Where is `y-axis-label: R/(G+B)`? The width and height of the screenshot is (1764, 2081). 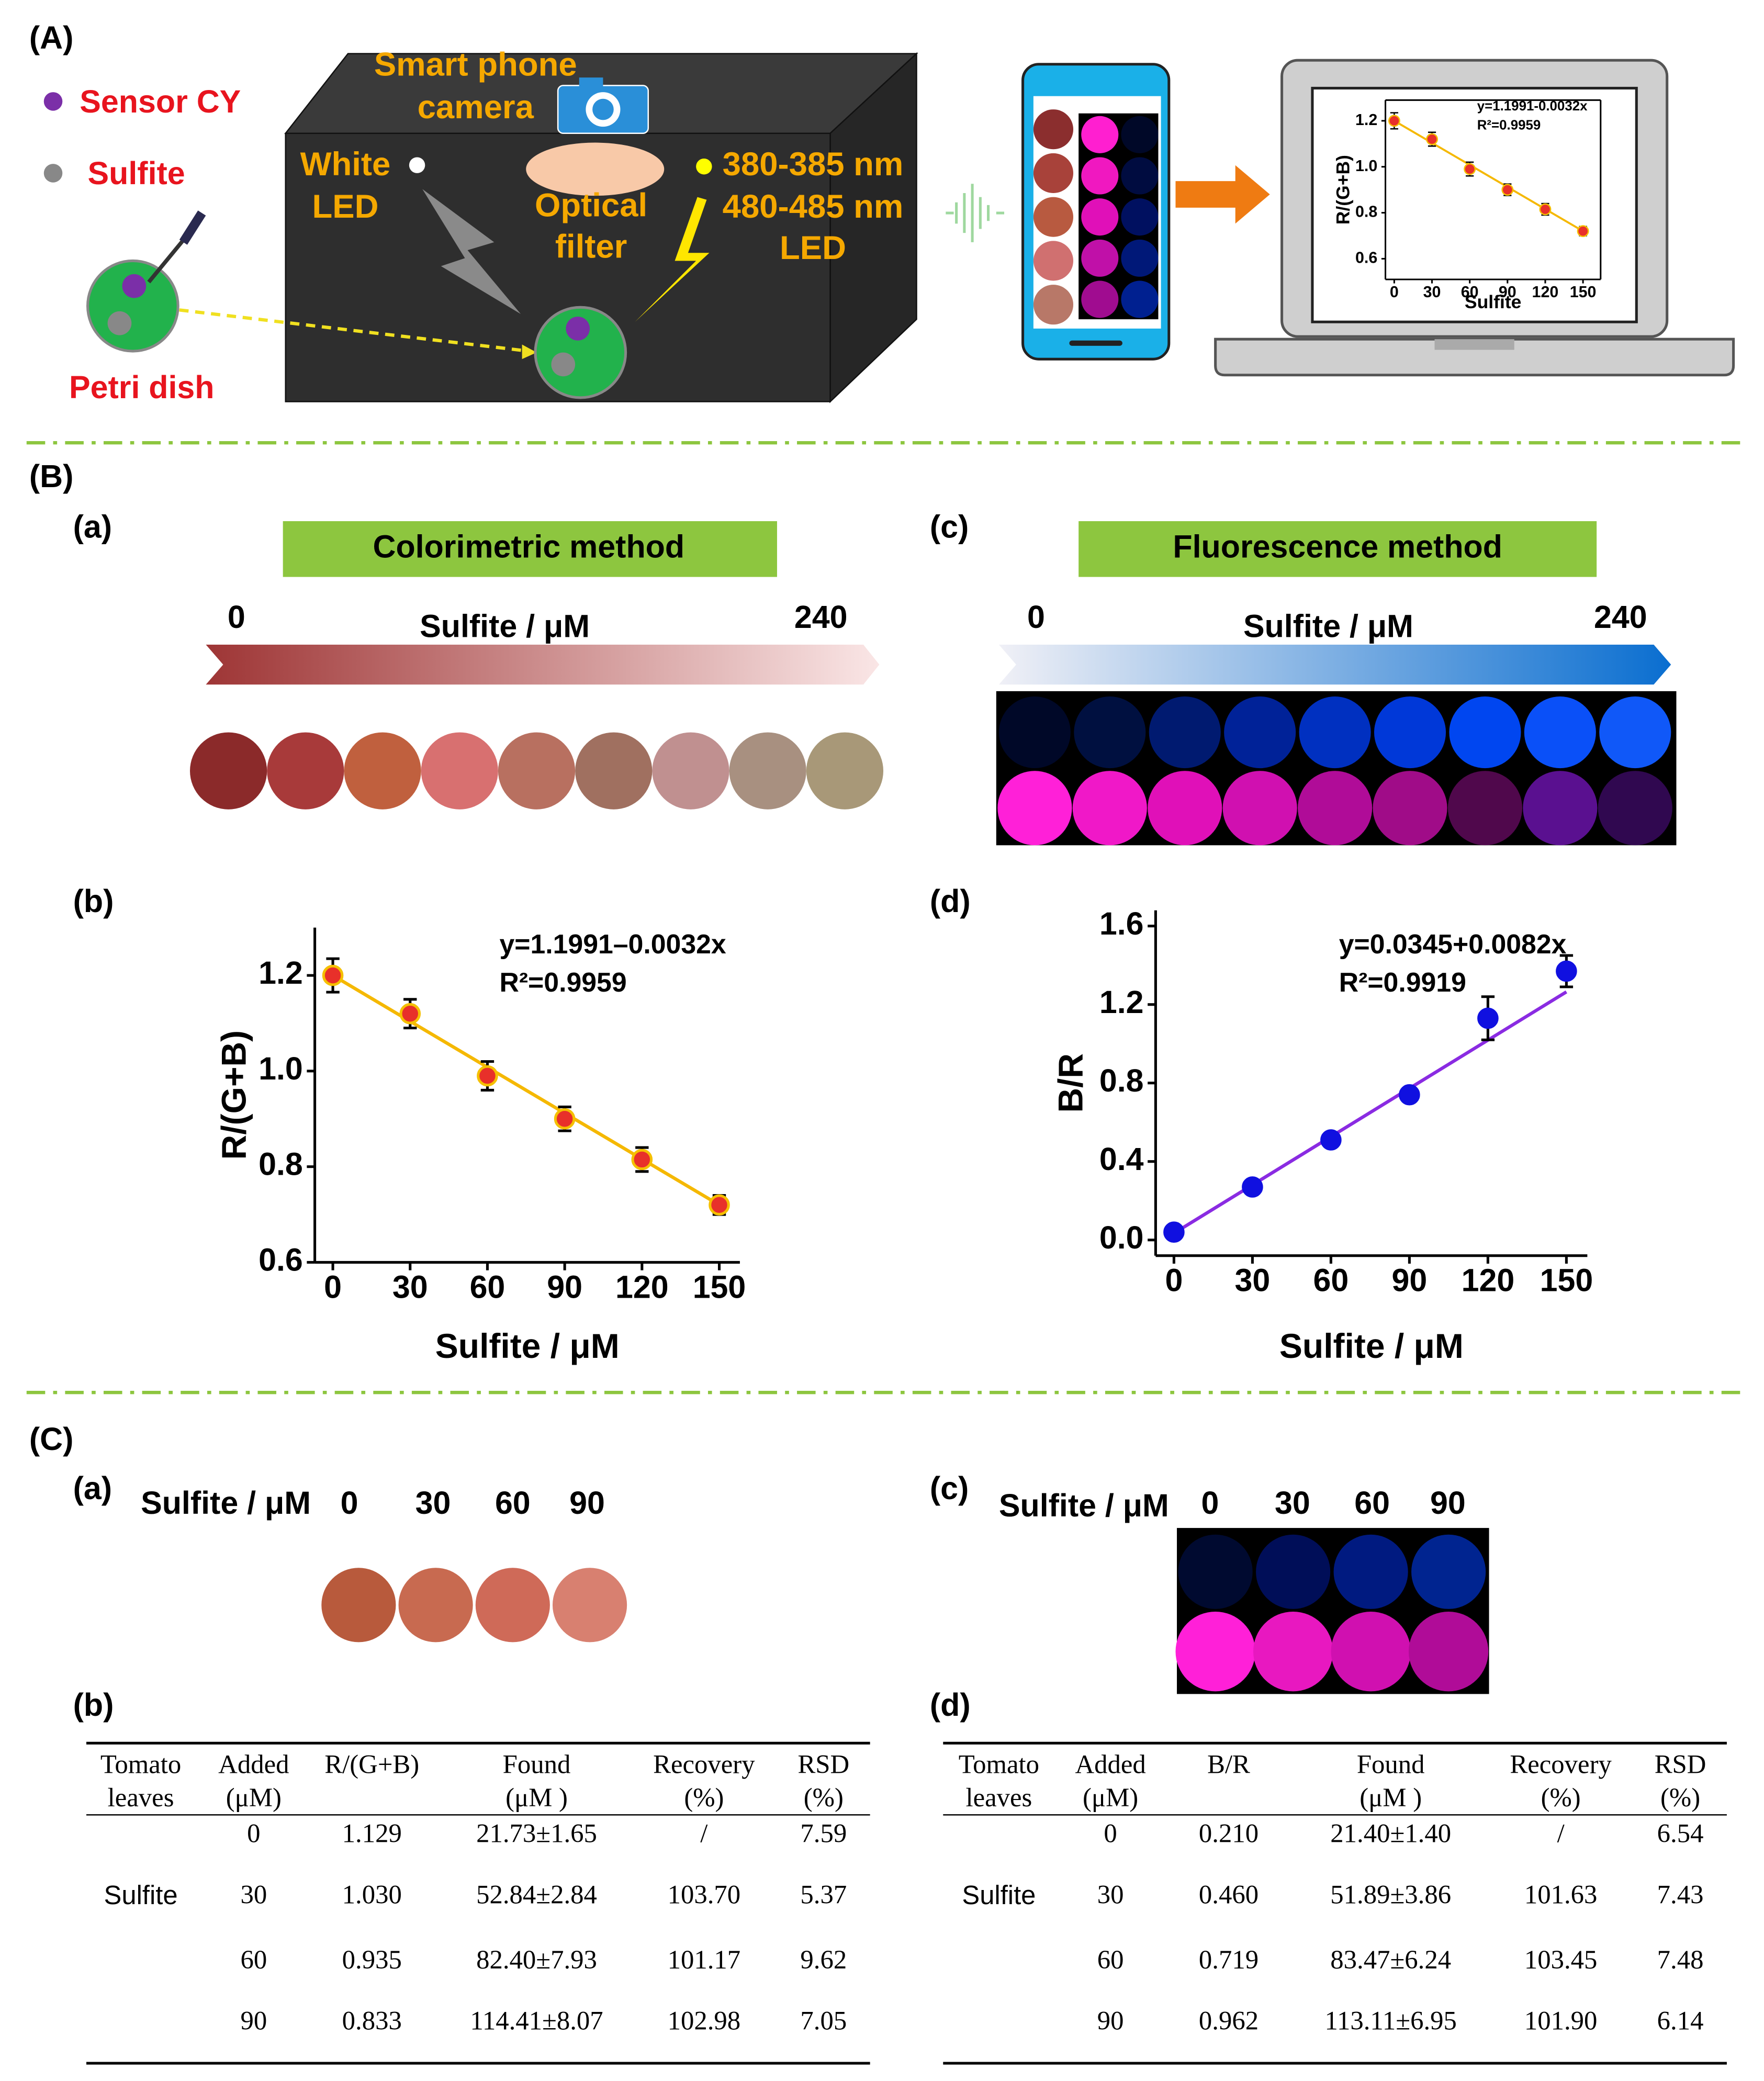
y-axis-label: R/(G+B) is located at coordinates (233, 1095).